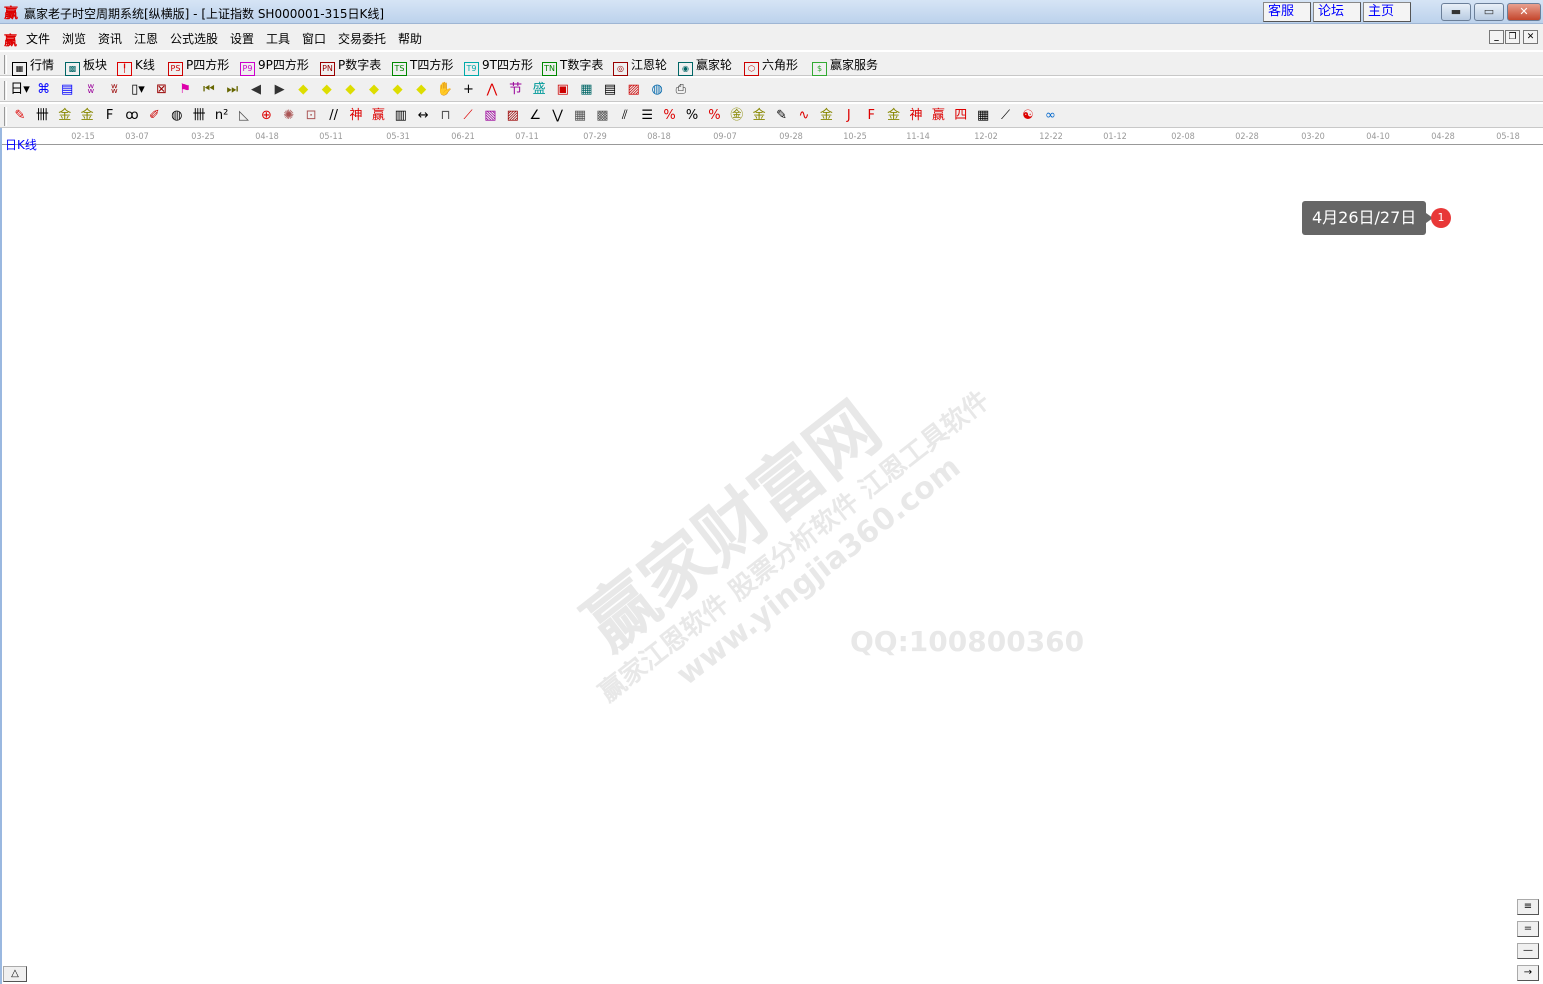 The image size is (1543, 984). What do you see at coordinates (1528, 907) in the screenshot?
I see `zoom-out-button: ≡` at bounding box center [1528, 907].